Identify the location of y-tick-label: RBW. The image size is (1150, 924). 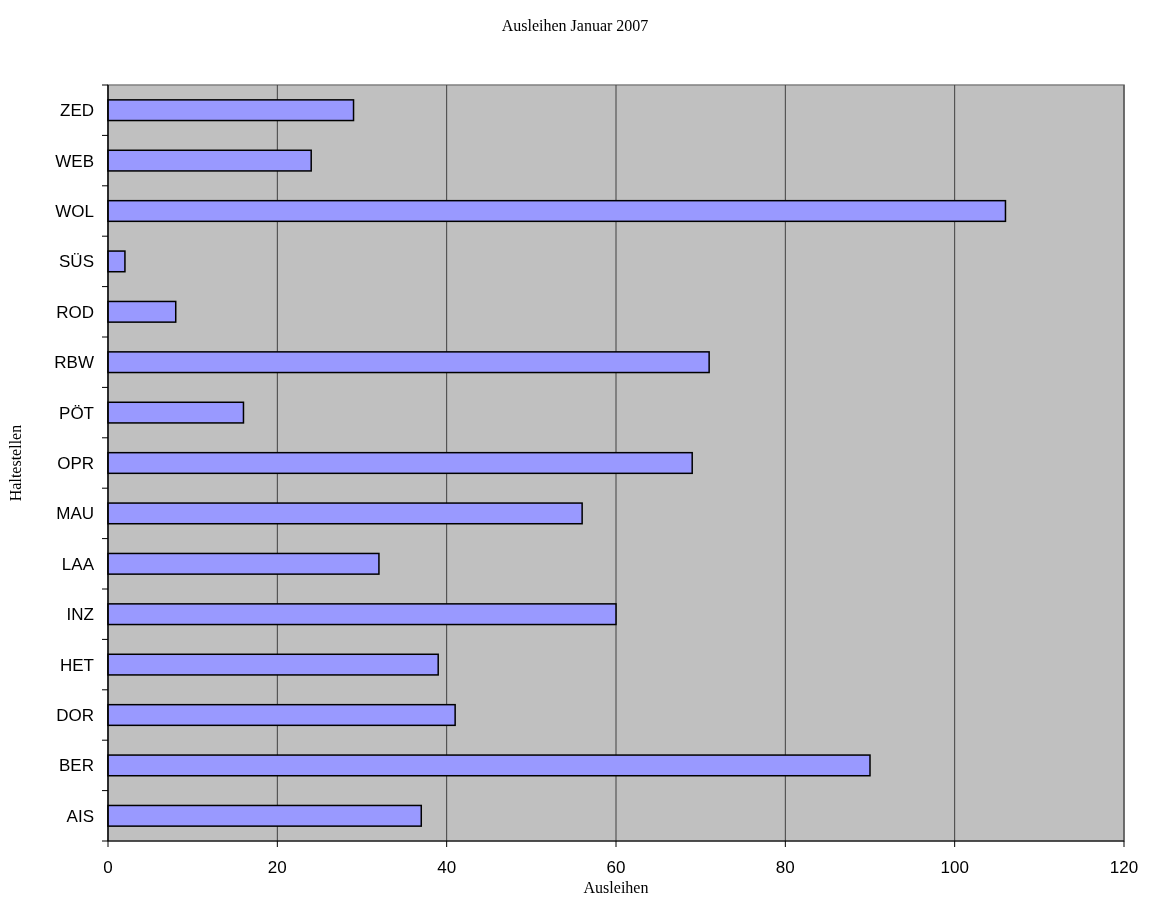
(74, 363).